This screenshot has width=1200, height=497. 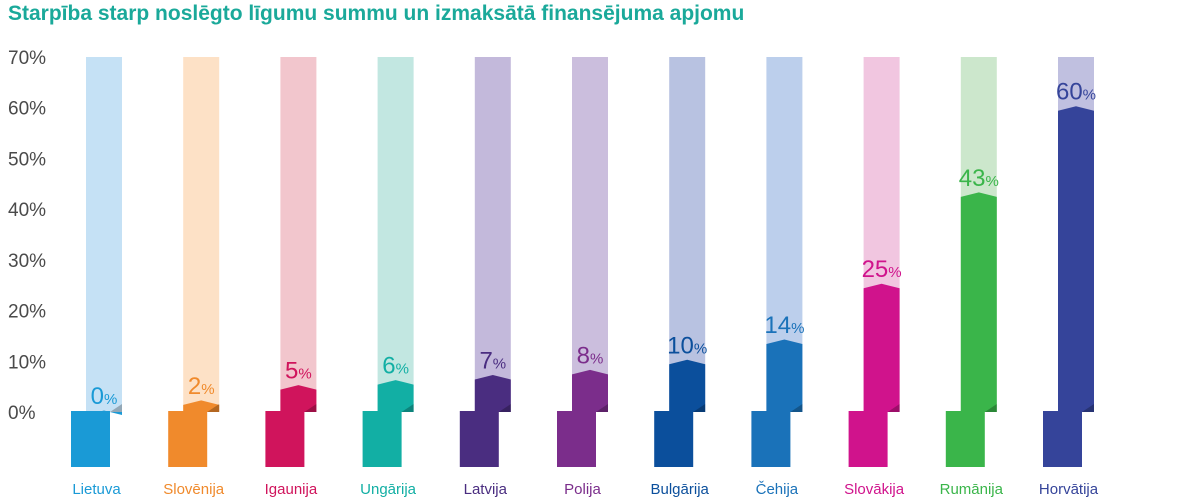 I want to click on y-tick-label: 20%, so click(x=27, y=312).